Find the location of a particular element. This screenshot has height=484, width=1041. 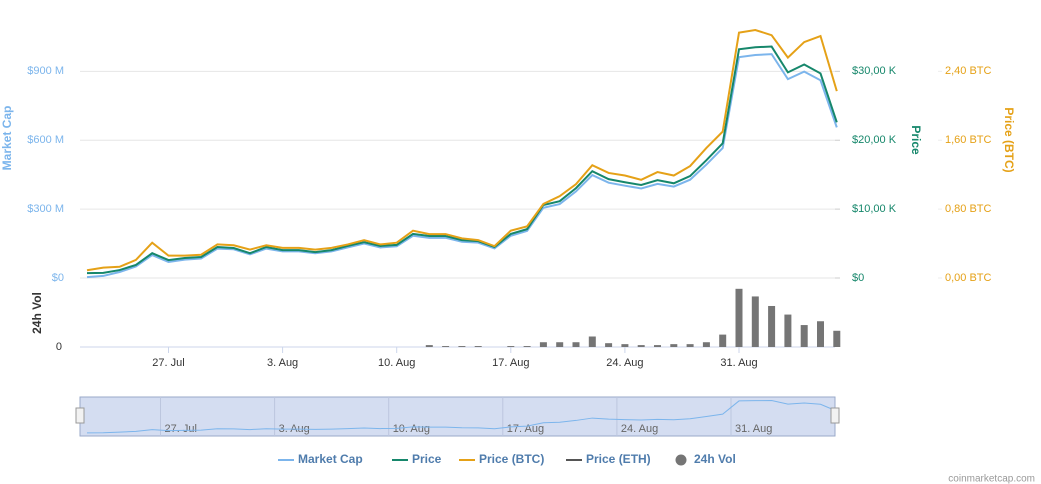

legend-label: 24h Vol is located at coordinates (715, 459).